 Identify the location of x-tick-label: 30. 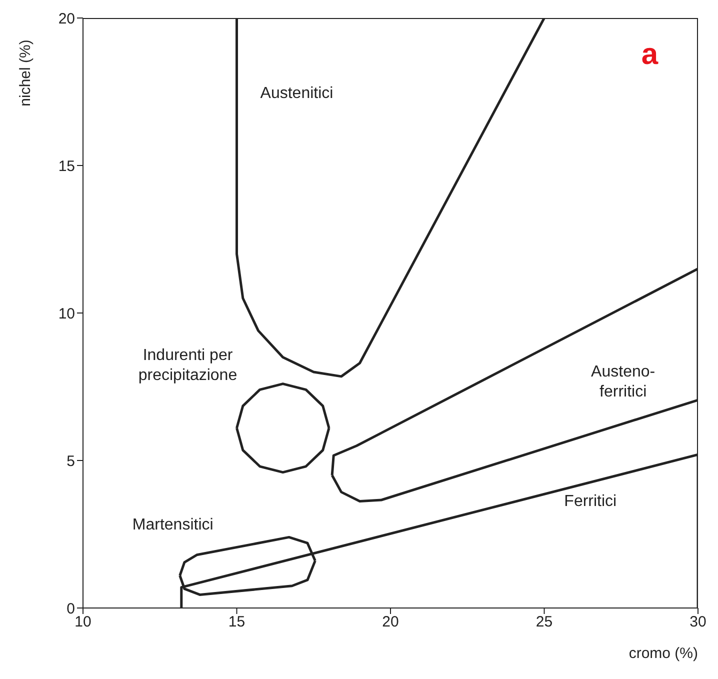
(698, 622).